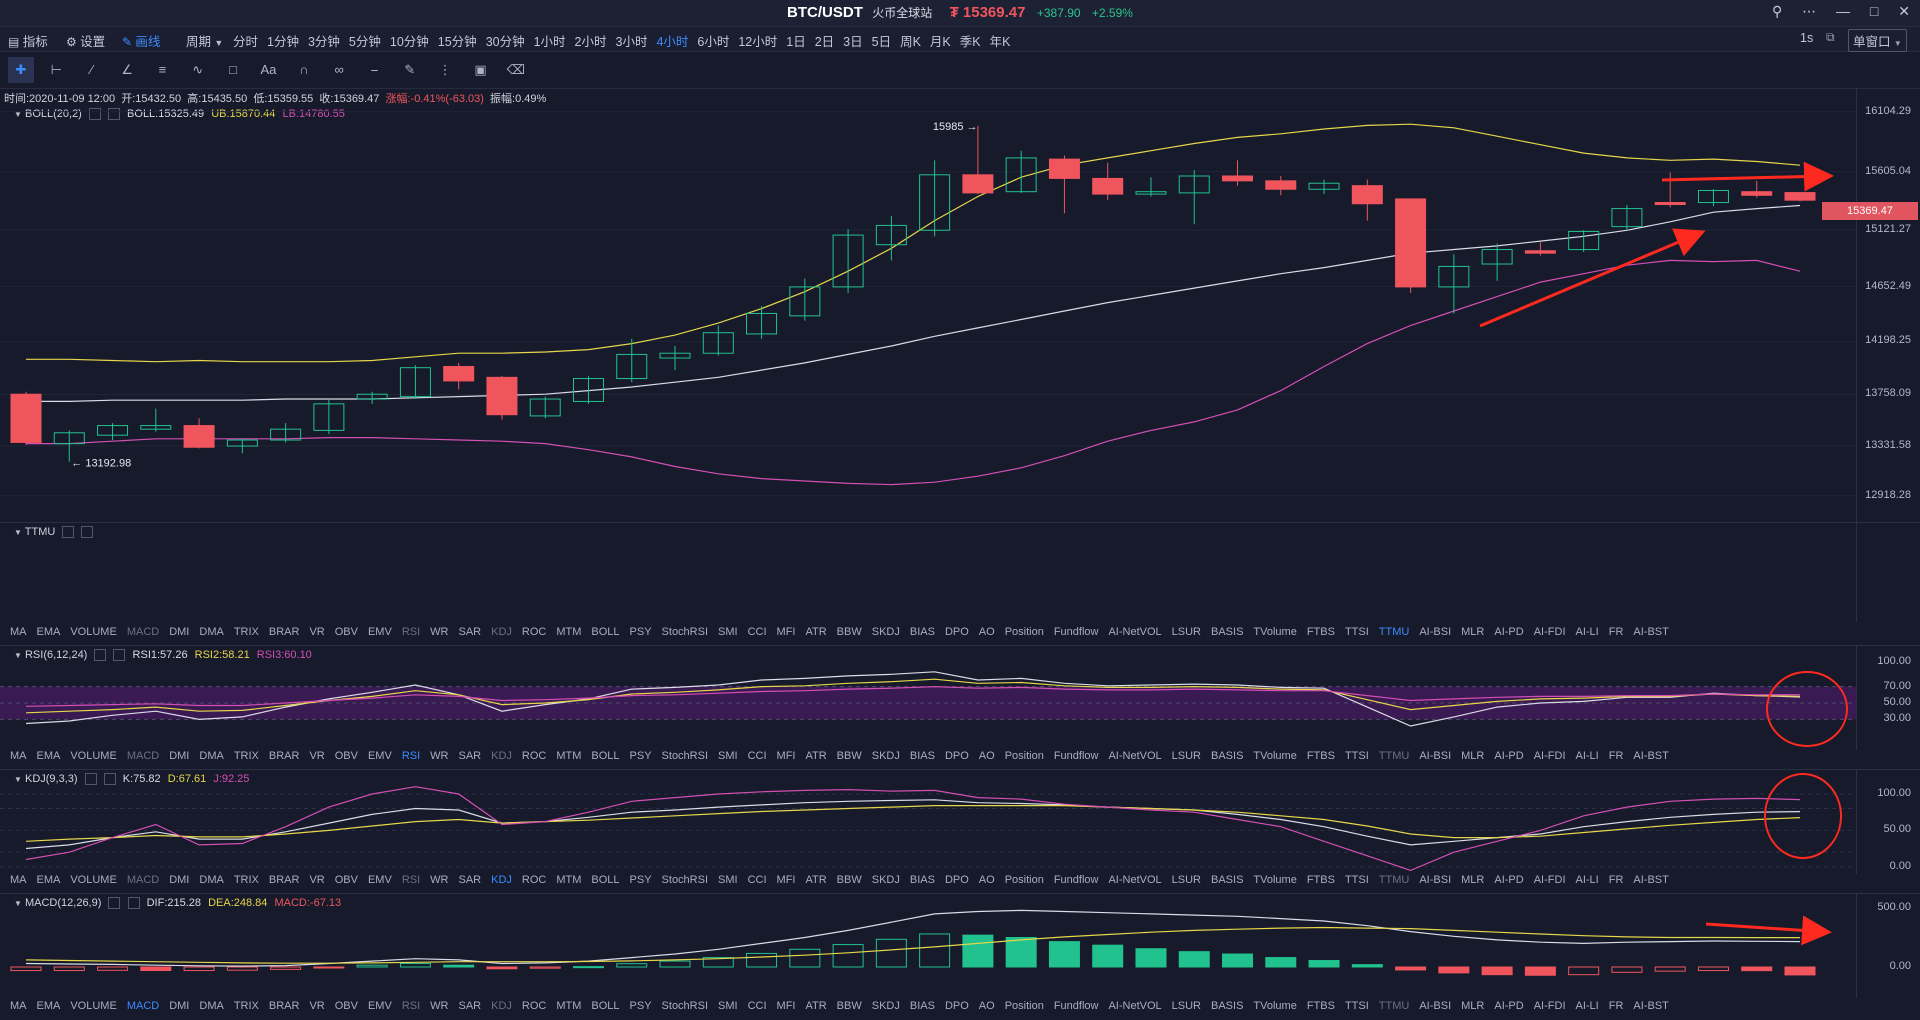 The width and height of the screenshot is (1920, 1020). Describe the element at coordinates (1227, 632) in the screenshot. I see `indicator-tab: BASIS` at that location.